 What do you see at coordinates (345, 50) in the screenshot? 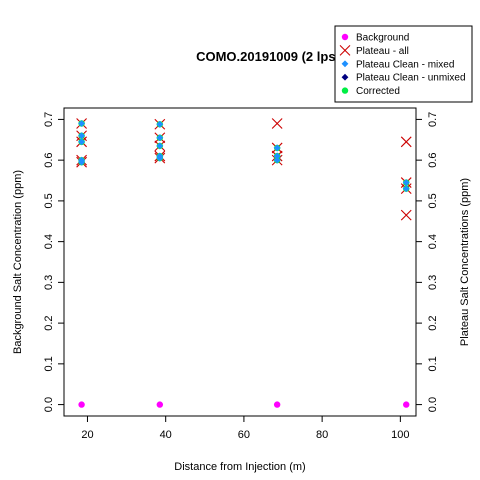
I see `legend-marker-plateau-all` at bounding box center [345, 50].